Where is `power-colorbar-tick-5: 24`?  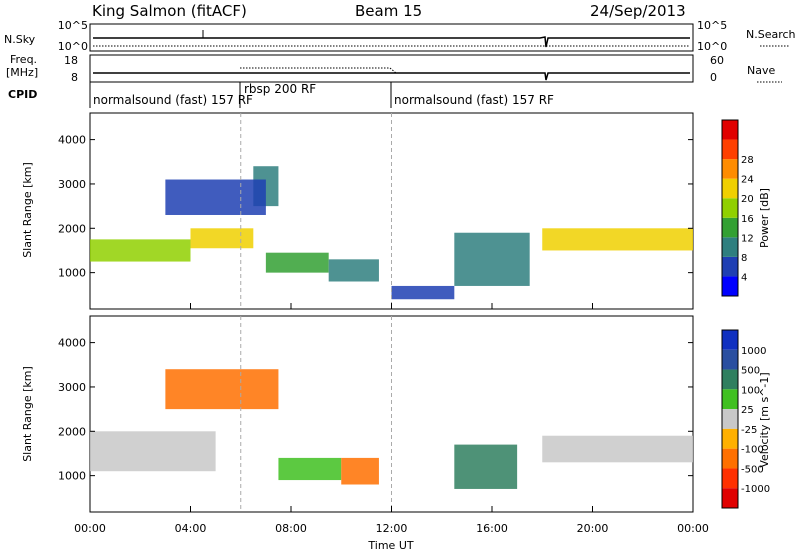 power-colorbar-tick-5: 24 is located at coordinates (747, 180).